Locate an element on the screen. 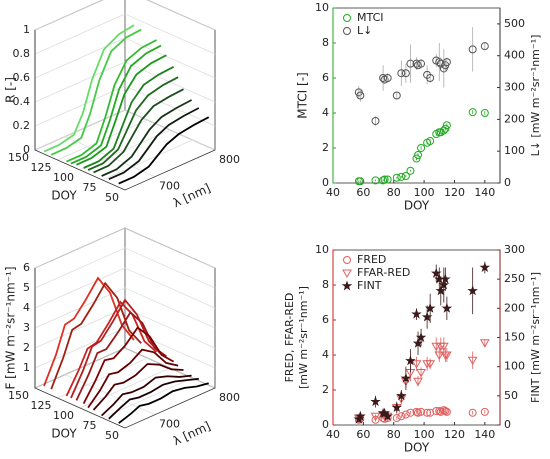 The image size is (550, 459). y2-tick-label: 150 is located at coordinates (514, 337).